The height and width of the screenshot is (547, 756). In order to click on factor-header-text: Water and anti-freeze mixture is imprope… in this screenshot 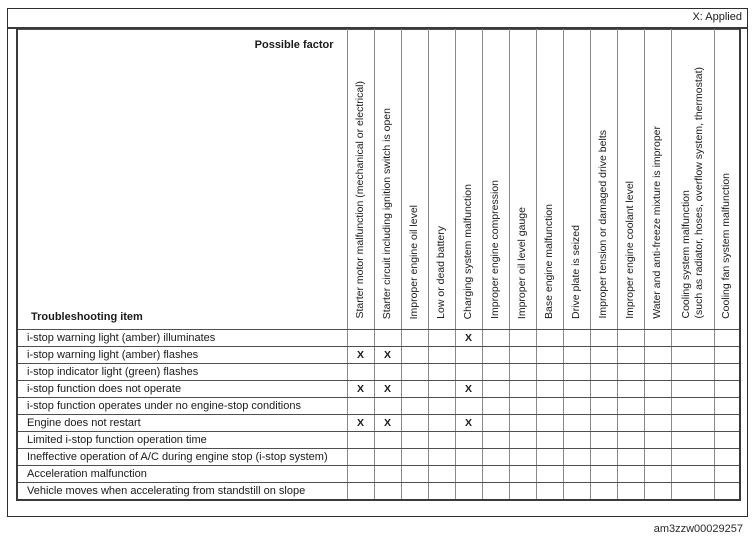, I will do `click(657, 222)`.